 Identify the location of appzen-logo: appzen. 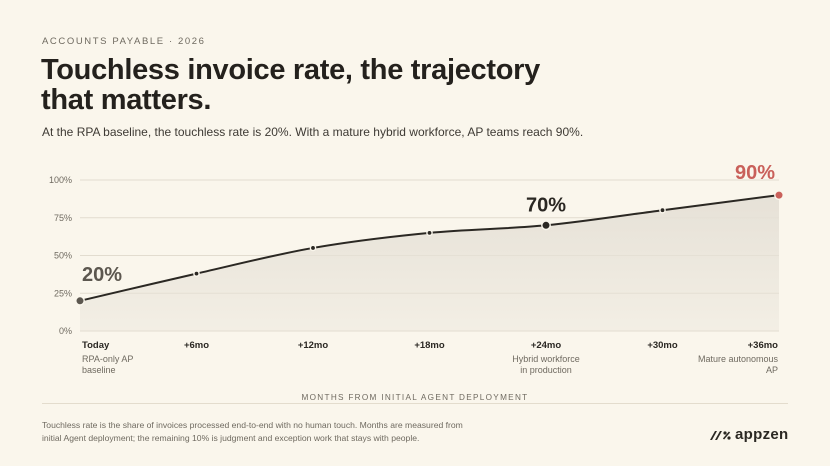
(748, 434).